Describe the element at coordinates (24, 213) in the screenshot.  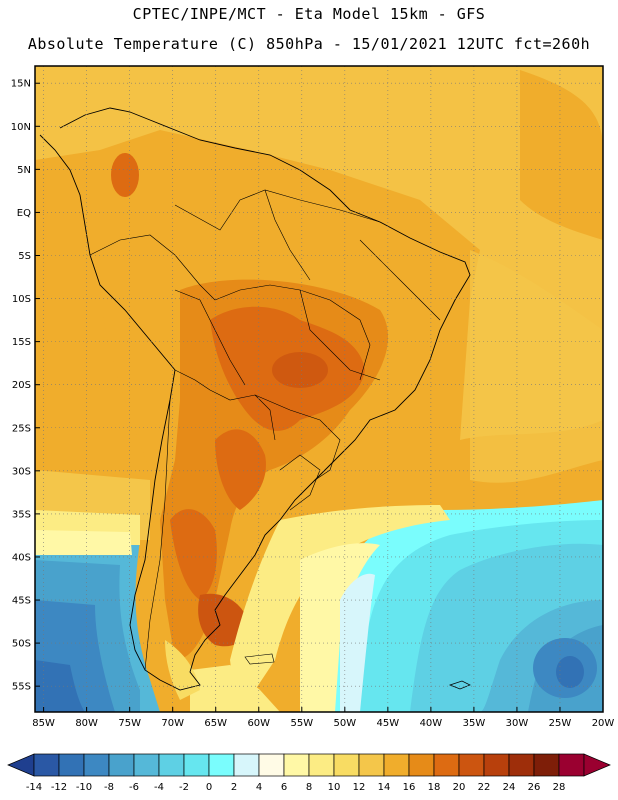
I see `lat-label: EQ` at that location.